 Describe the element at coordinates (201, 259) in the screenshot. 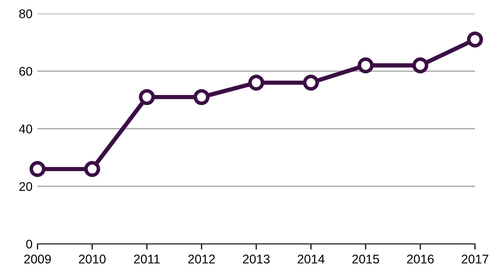

I see `x-tick-label: 2012` at that location.